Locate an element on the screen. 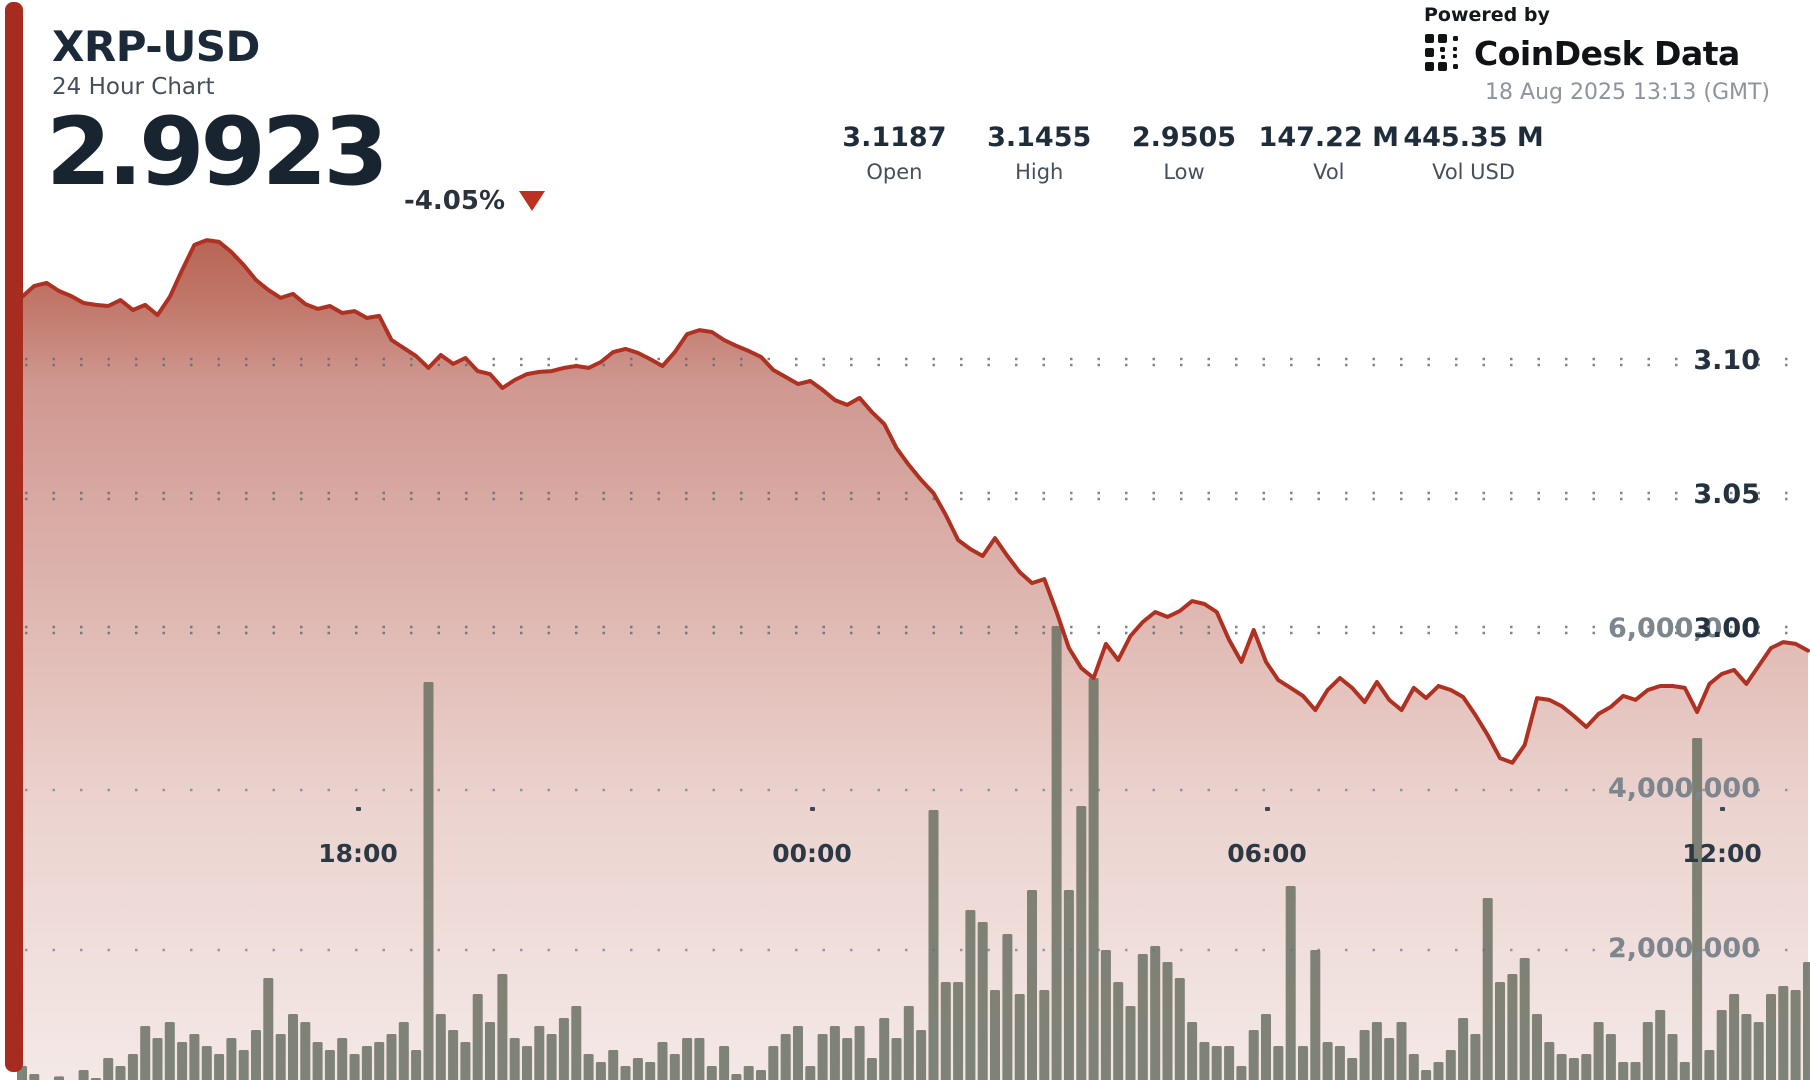 The height and width of the screenshot is (1080, 1810). chart-header: XRP-USD 24 Hour Chart is located at coordinates (156, 61).